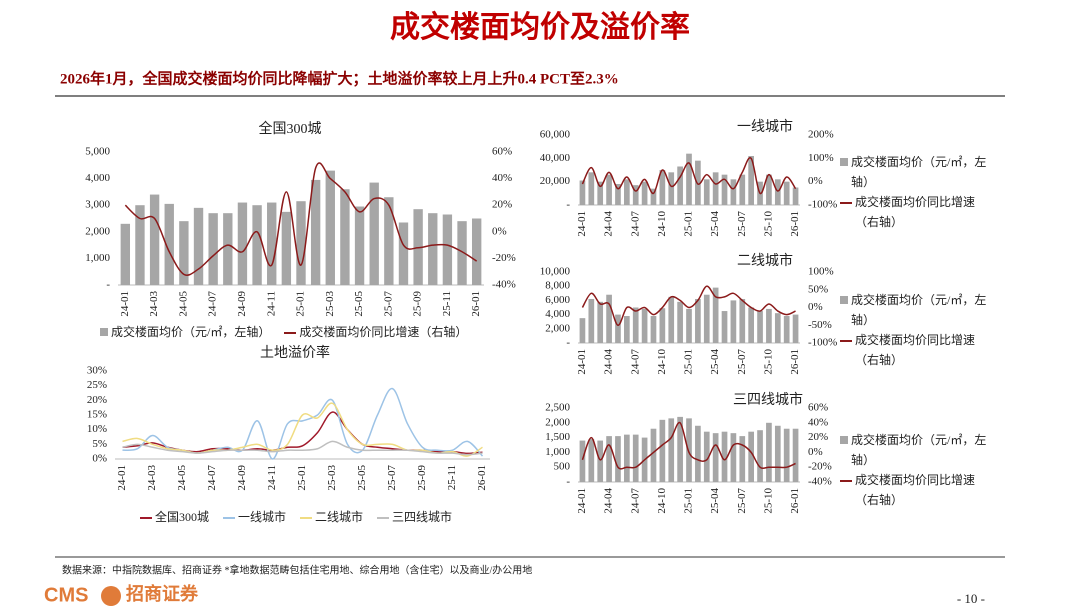  Describe the element at coordinates (97, 152) in the screenshot. I see `y-tick-label: 5,000` at that location.